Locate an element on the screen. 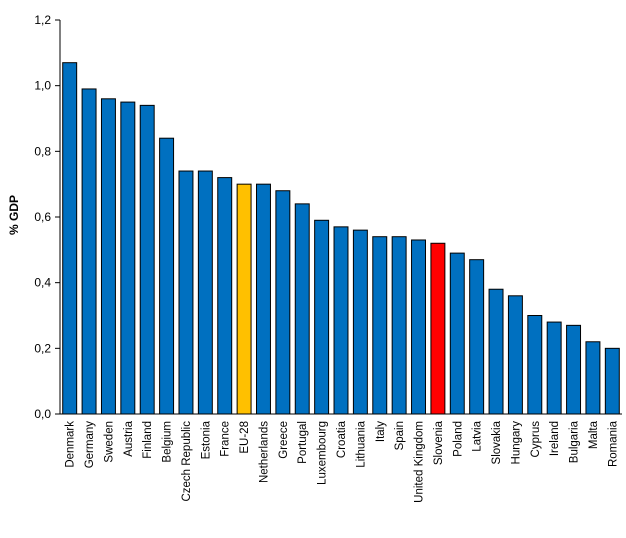 The height and width of the screenshot is (538, 626). y-tick-label: 0,8 is located at coordinates (42, 151).